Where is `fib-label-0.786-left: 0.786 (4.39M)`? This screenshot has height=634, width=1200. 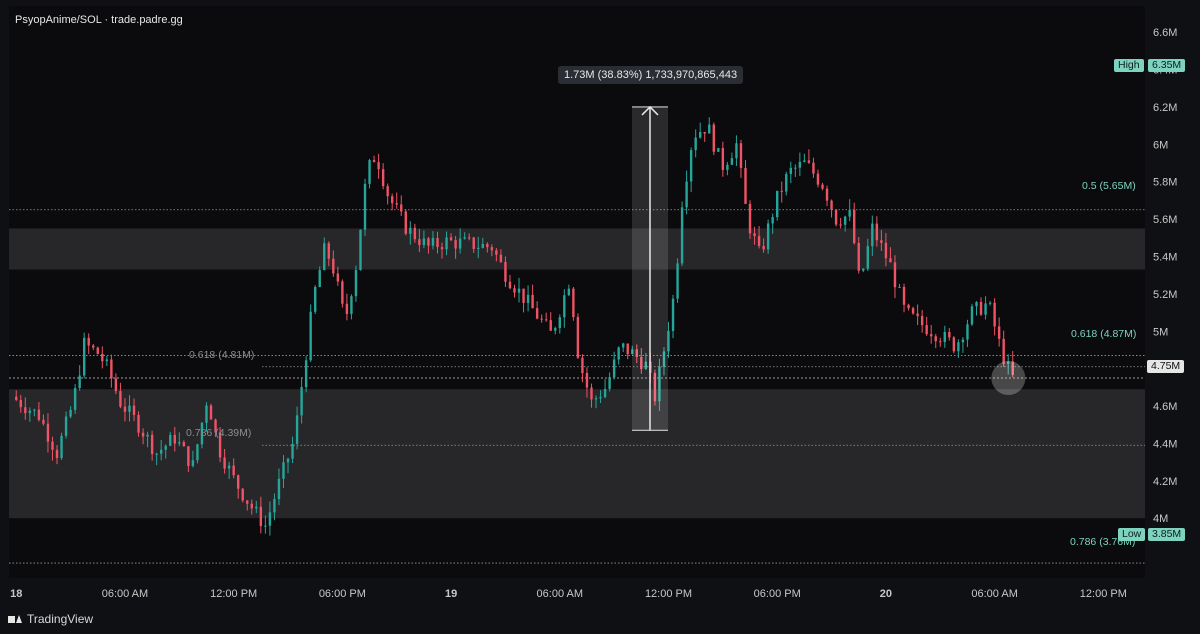 fib-label-0.786-left: 0.786 (4.39M) is located at coordinates (219, 433).